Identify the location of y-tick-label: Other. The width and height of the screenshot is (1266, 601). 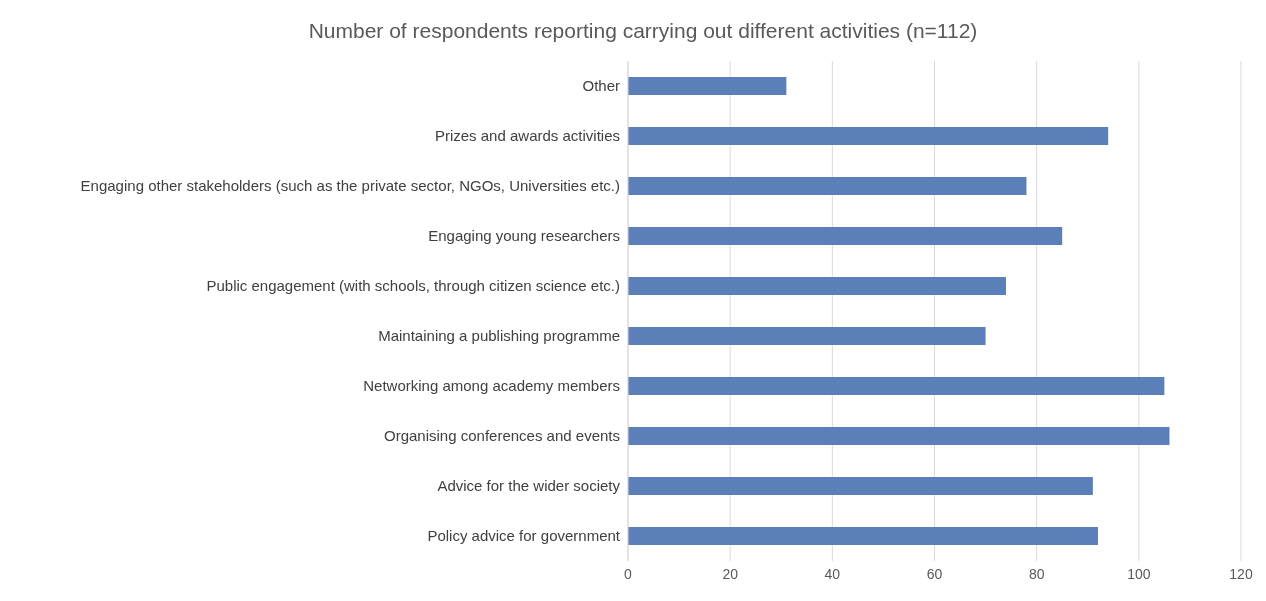
(601, 86).